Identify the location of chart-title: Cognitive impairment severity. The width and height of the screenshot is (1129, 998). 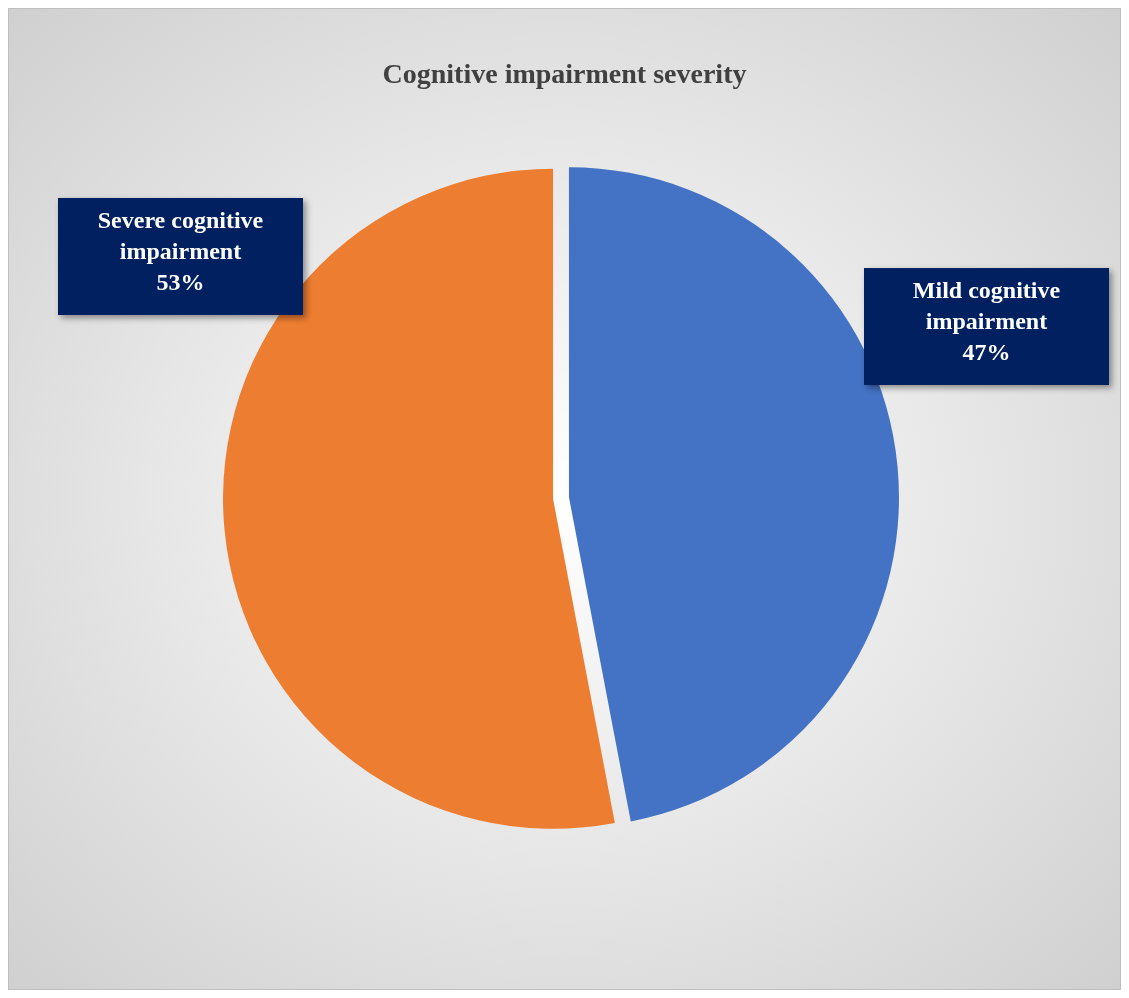
(564, 73).